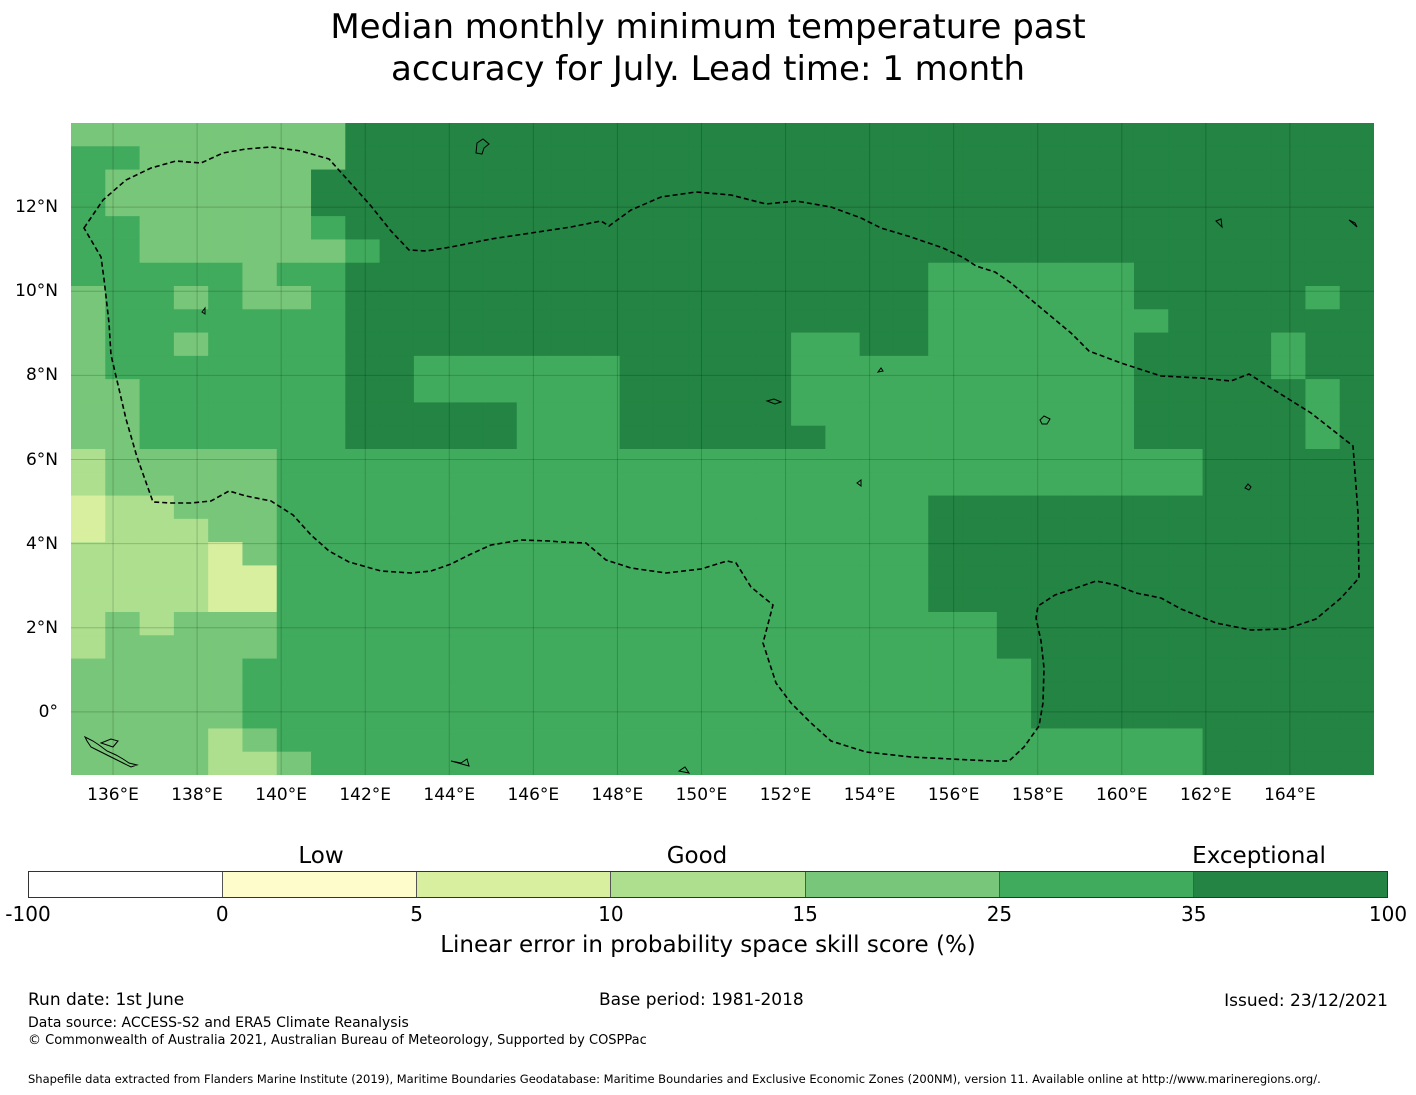  I want to click on colorbar-category-low: Low, so click(321, 856).